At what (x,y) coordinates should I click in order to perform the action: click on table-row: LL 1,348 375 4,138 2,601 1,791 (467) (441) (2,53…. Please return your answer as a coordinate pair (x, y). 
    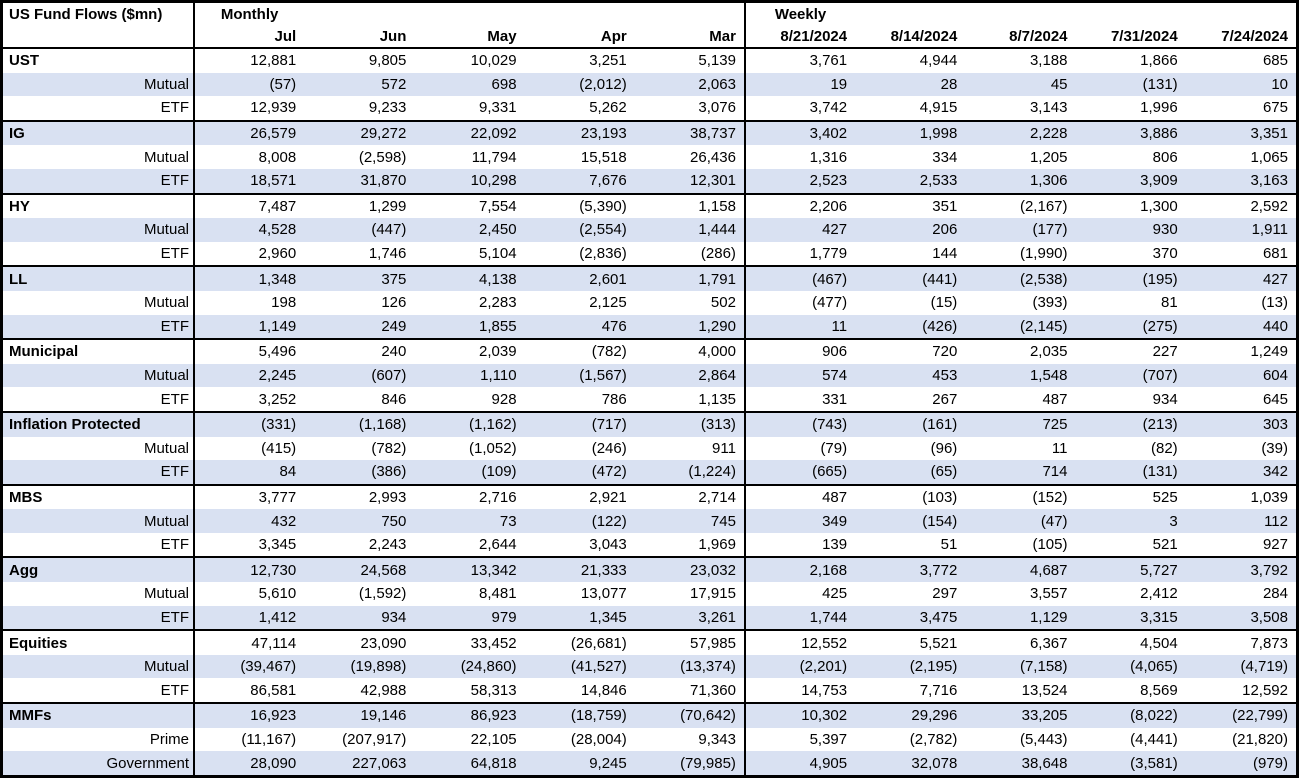
    Looking at the image, I should click on (649, 278).